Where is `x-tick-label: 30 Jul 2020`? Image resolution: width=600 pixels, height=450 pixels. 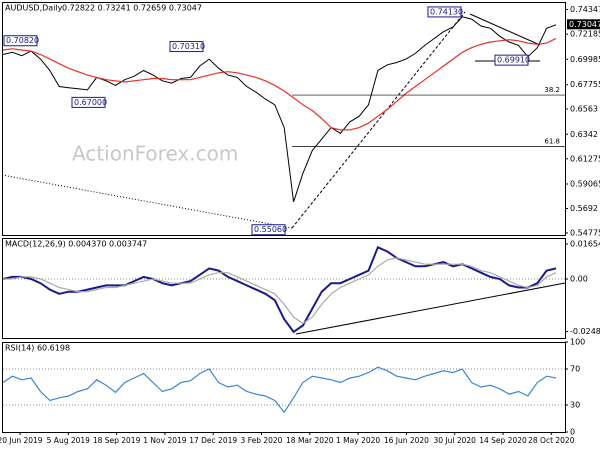
x-tick-label: 30 Jul 2020 is located at coordinates (454, 440).